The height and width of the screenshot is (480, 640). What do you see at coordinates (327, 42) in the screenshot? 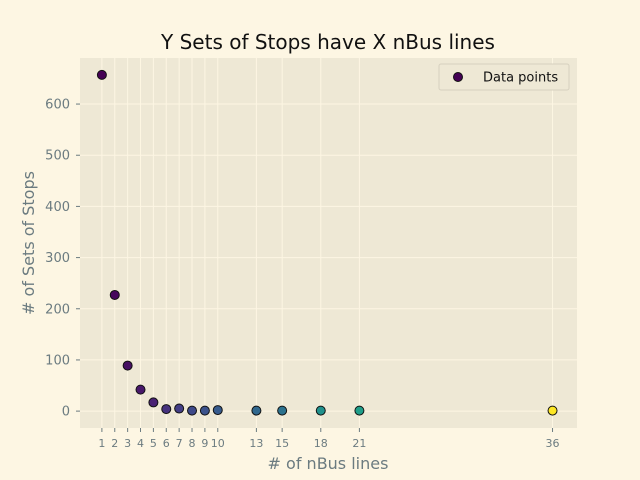
I see `chart-title: Y Sets of Stops have X nBus lines` at bounding box center [327, 42].